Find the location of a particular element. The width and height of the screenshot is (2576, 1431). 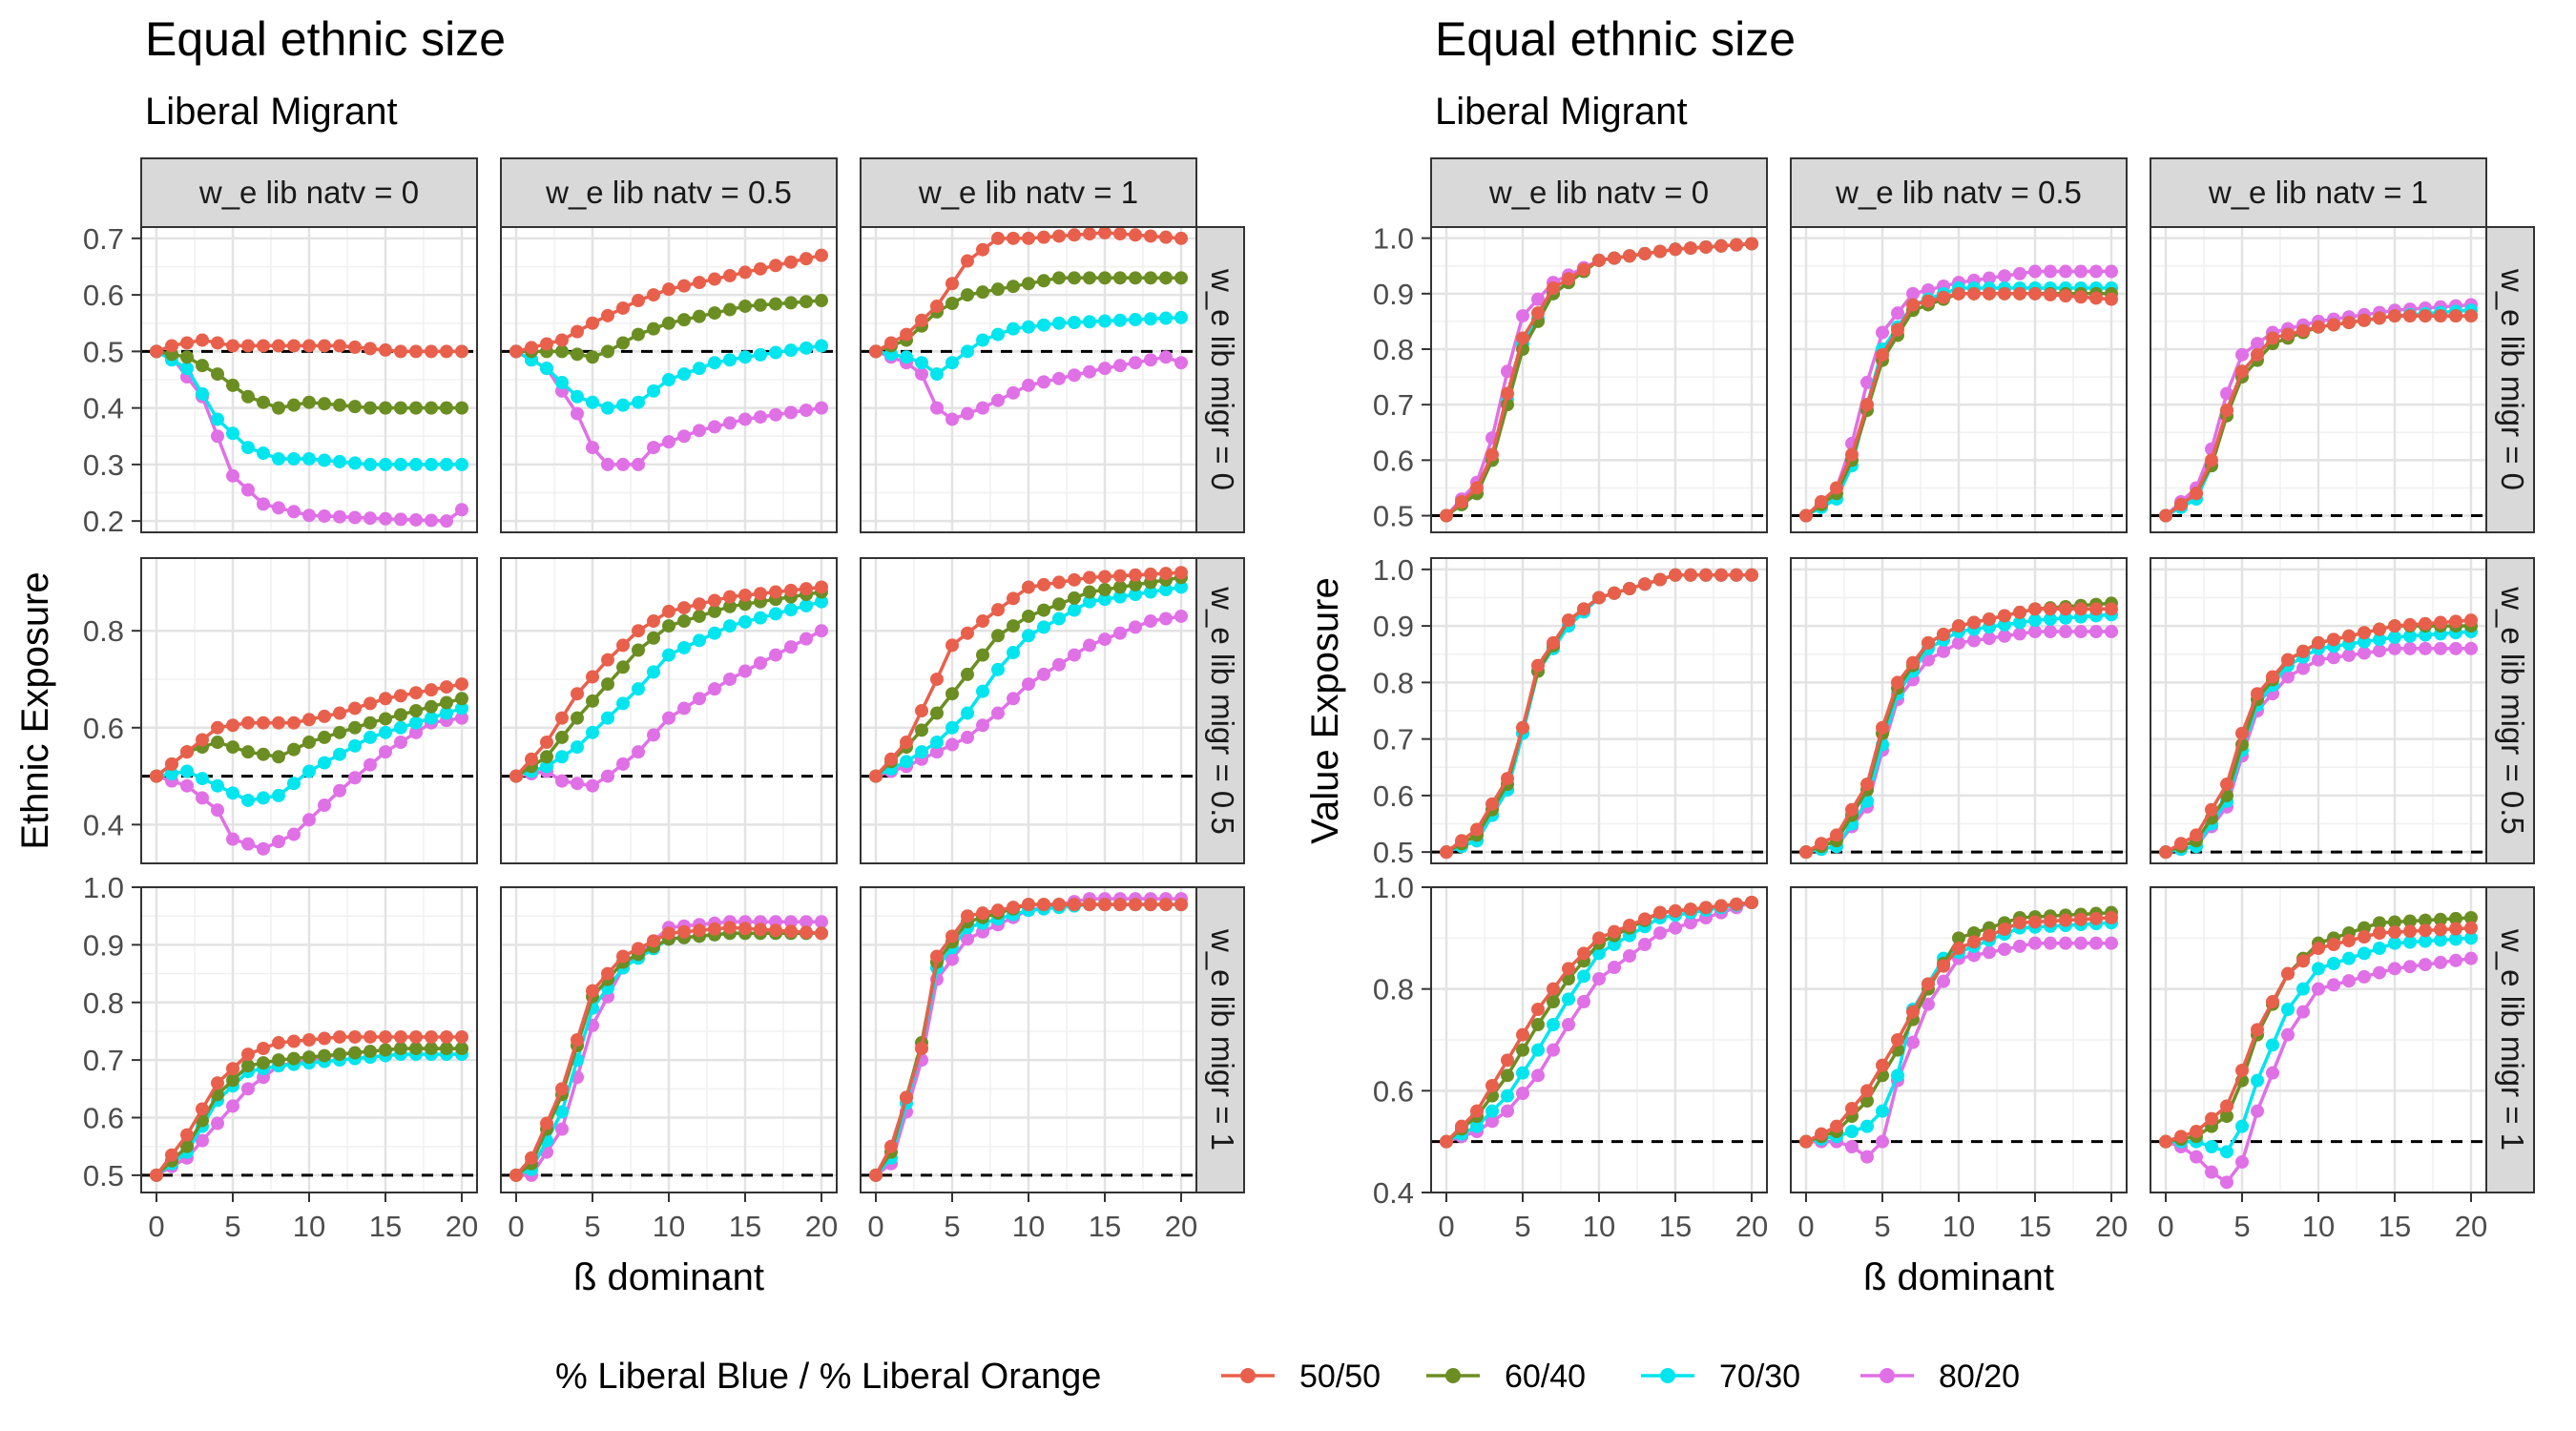

row-strip-label: w_e lib migr = 0 is located at coordinates (2512, 379).